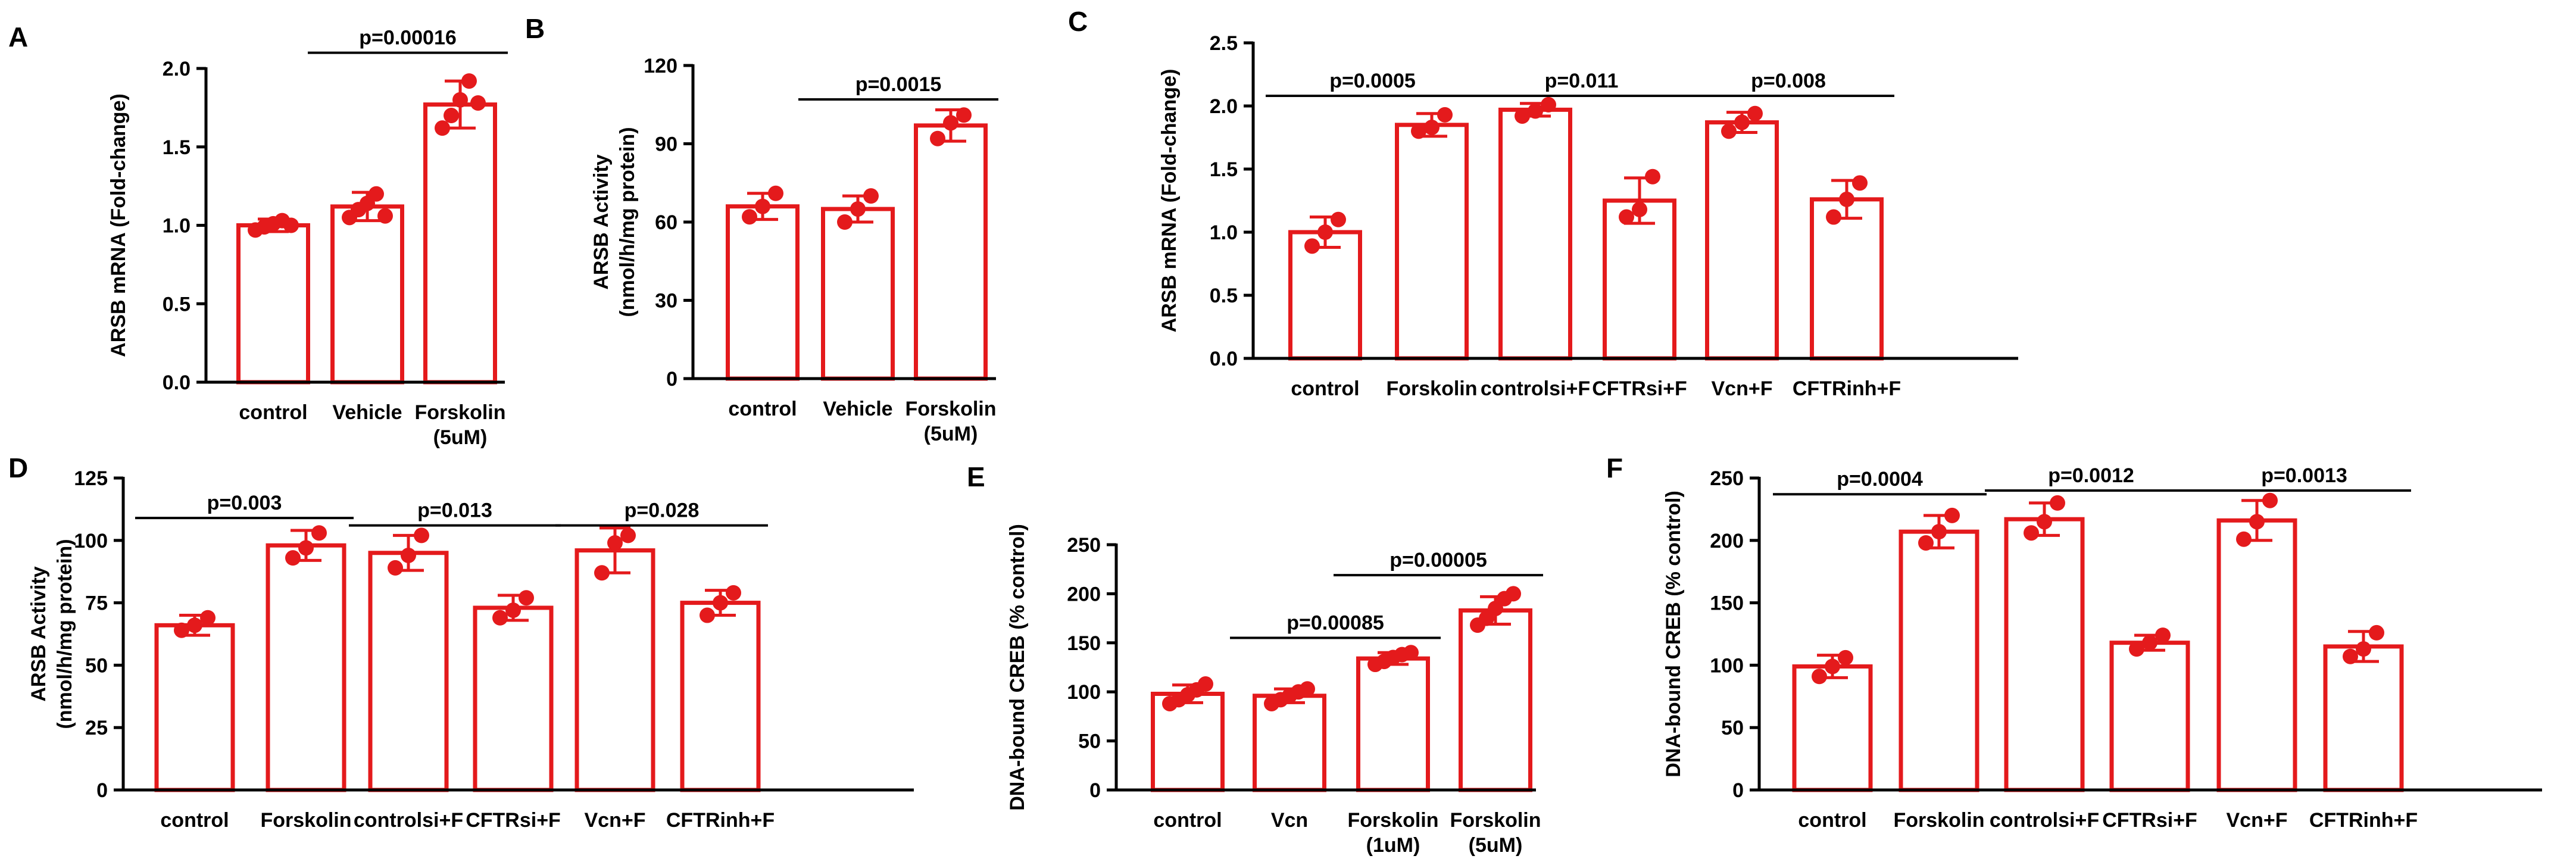 This screenshot has width=2576, height=862. What do you see at coordinates (91, 478) in the screenshot?
I see `y-tick-label-d-5: 125` at bounding box center [91, 478].